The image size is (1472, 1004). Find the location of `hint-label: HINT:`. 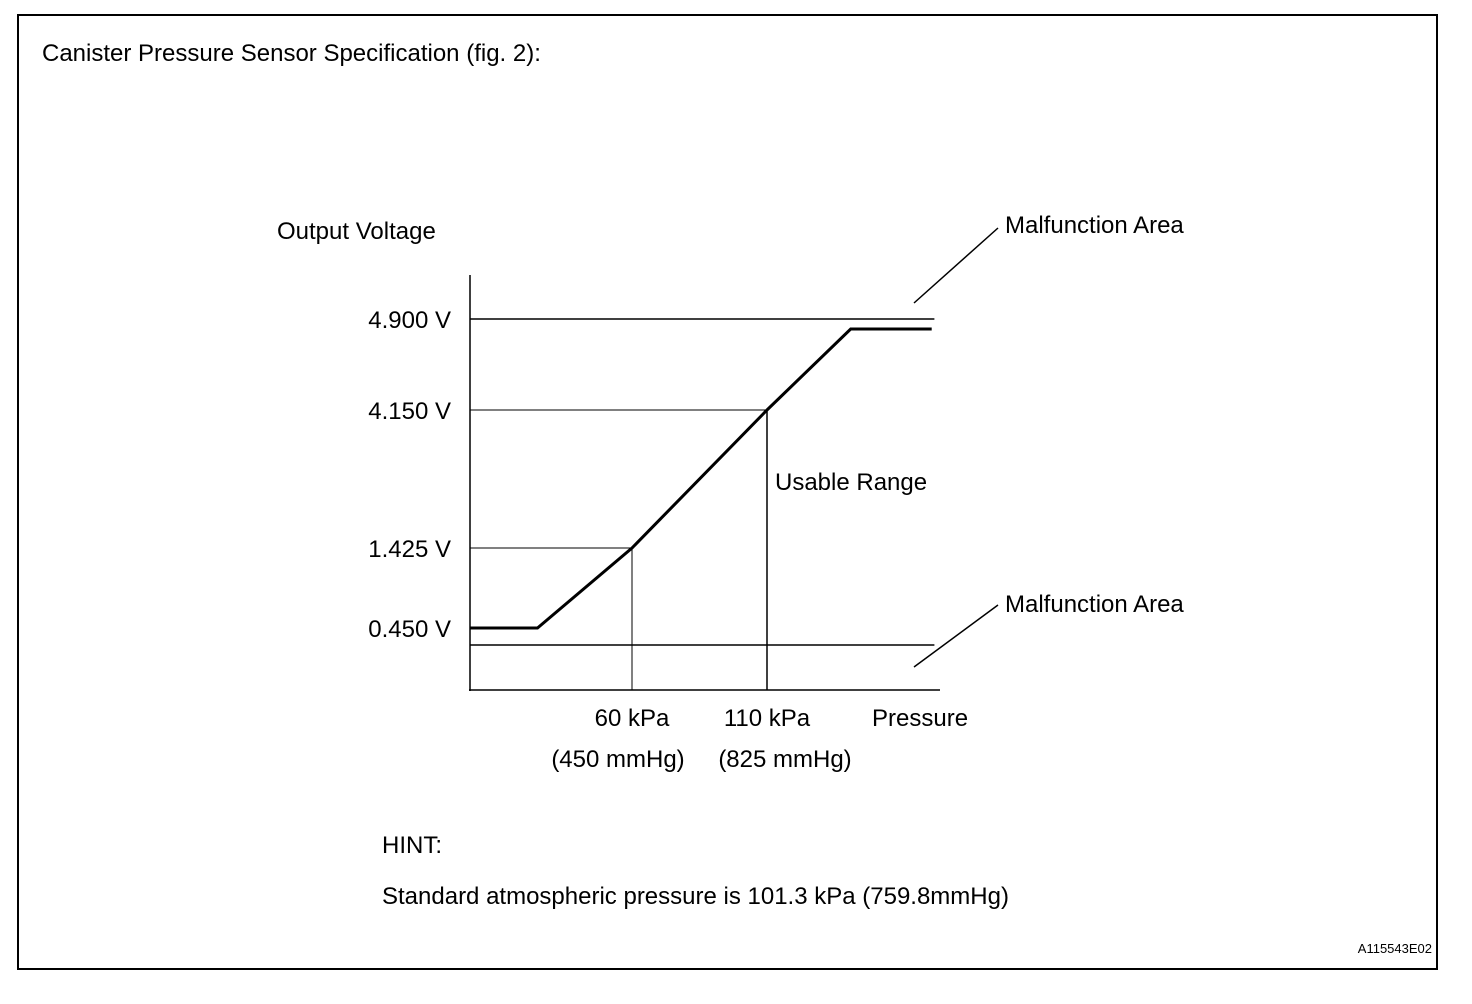

hint-label: HINT: is located at coordinates (412, 845).